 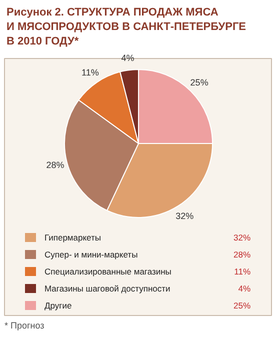 What do you see at coordinates (127, 58) in the screenshot?
I see `data-label: 4%` at bounding box center [127, 58].